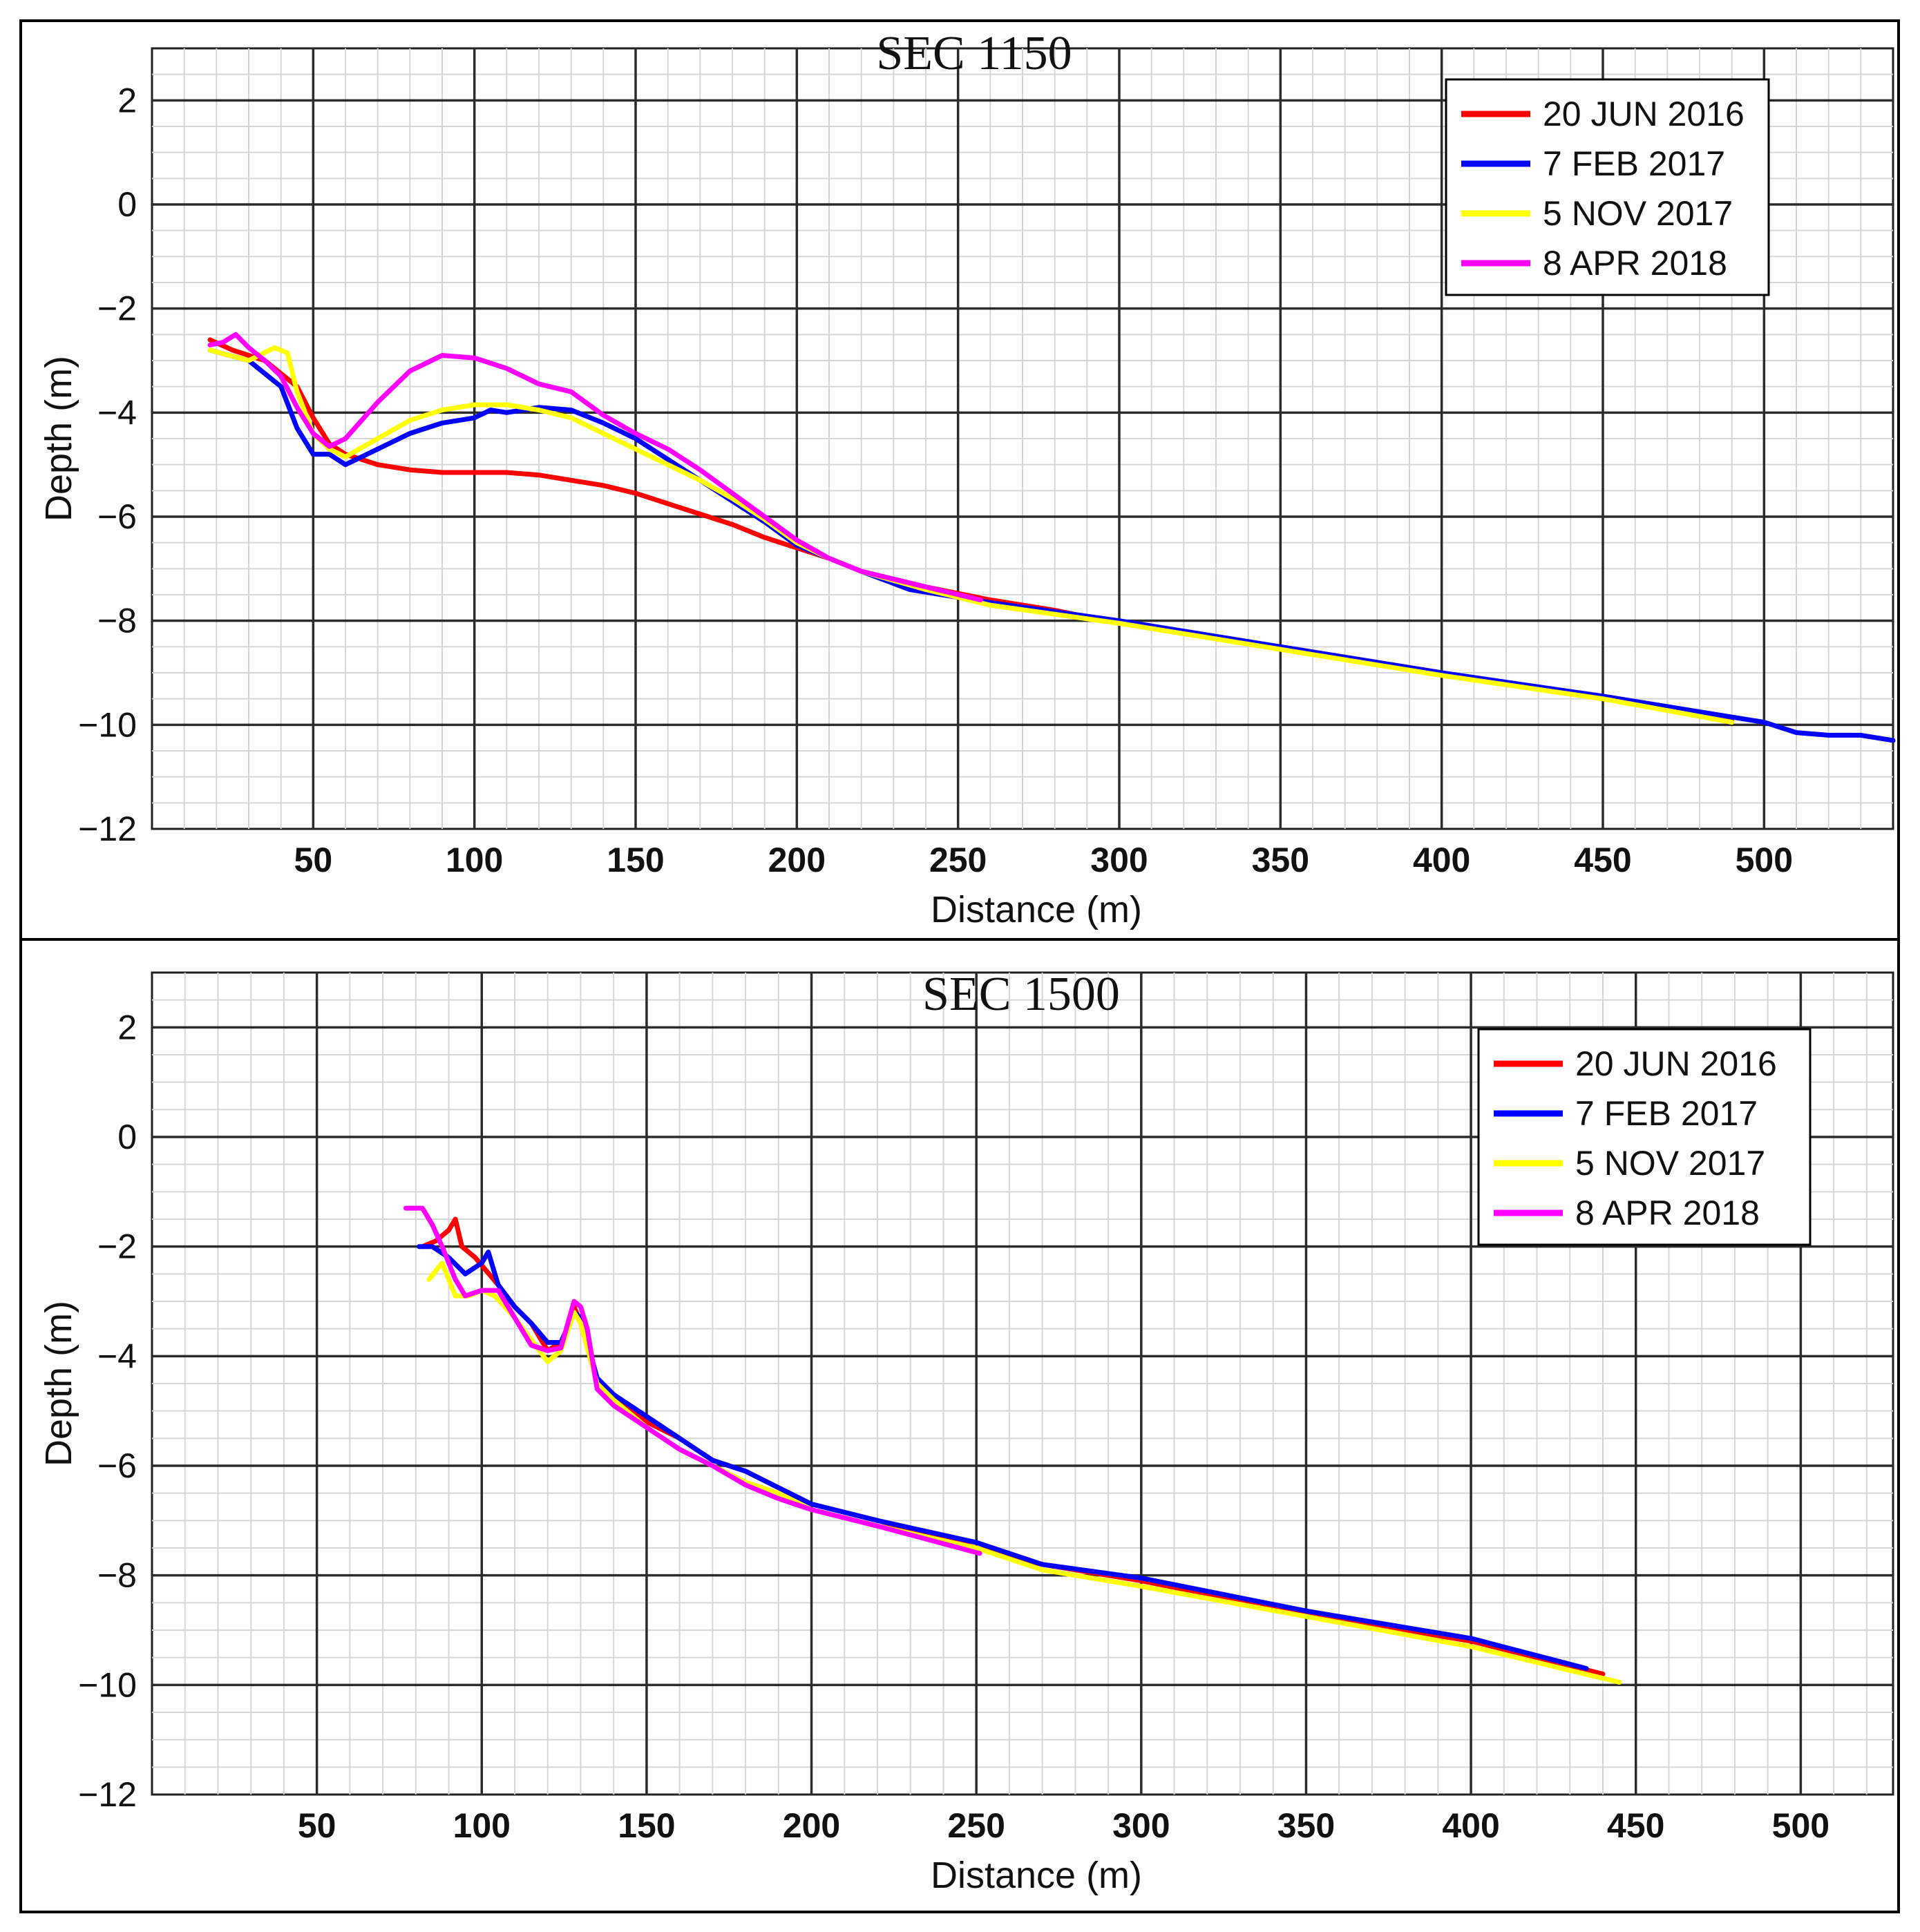 The width and height of the screenshot is (1920, 1932). What do you see at coordinates (1021, 994) in the screenshot?
I see `chart-title: SEC 1500` at bounding box center [1021, 994].